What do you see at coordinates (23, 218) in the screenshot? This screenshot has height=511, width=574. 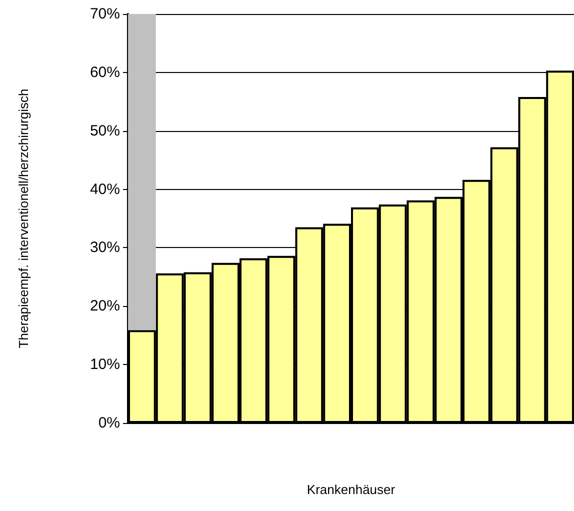 I see `y-axis-title: Therapieempf. interventionell/herzchirurgisch` at bounding box center [23, 218].